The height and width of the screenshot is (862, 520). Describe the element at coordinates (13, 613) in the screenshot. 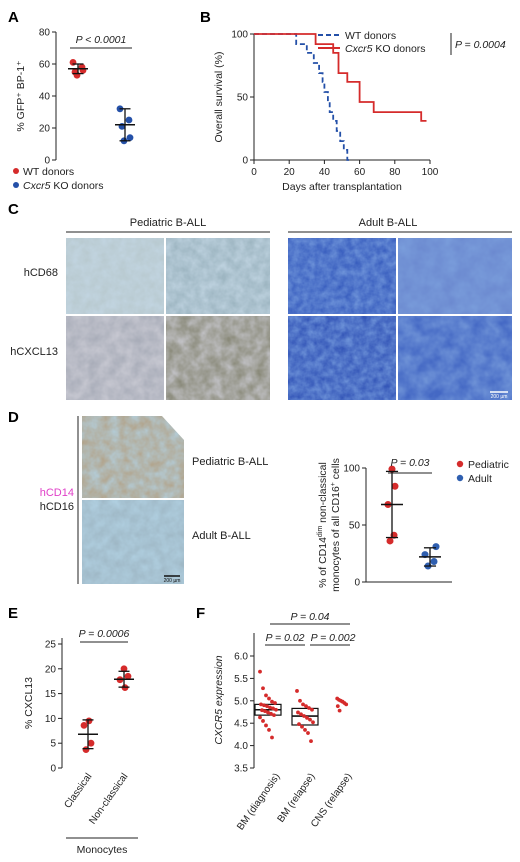

I see `panel-e-label: E` at that location.